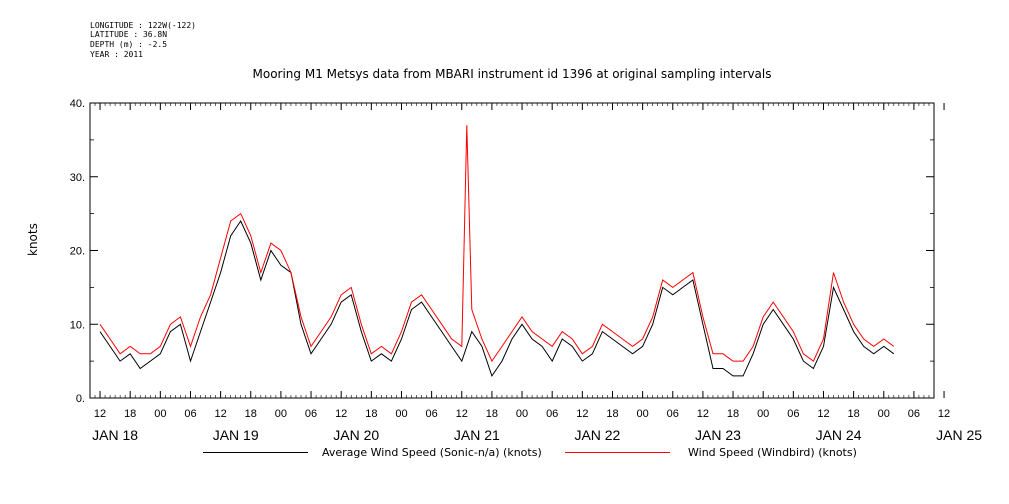 The width and height of the screenshot is (1009, 504). I want to click on depth-text: DEPTH (m) : -2.5, so click(129, 44).